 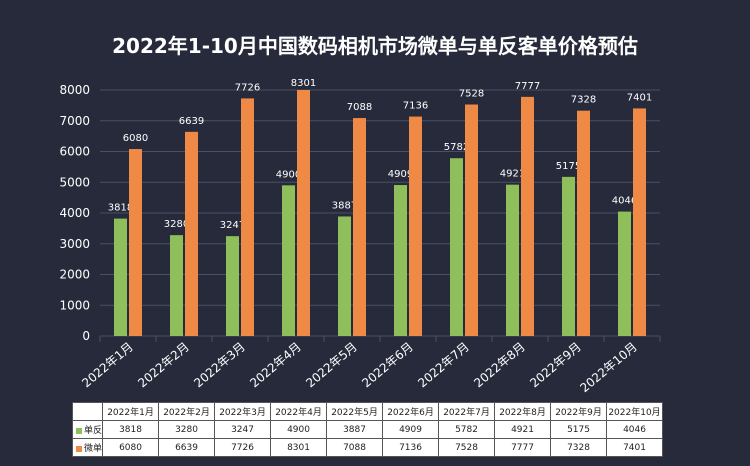 What do you see at coordinates (527, 86) in the screenshot?
I see `data-label: 7777` at bounding box center [527, 86].